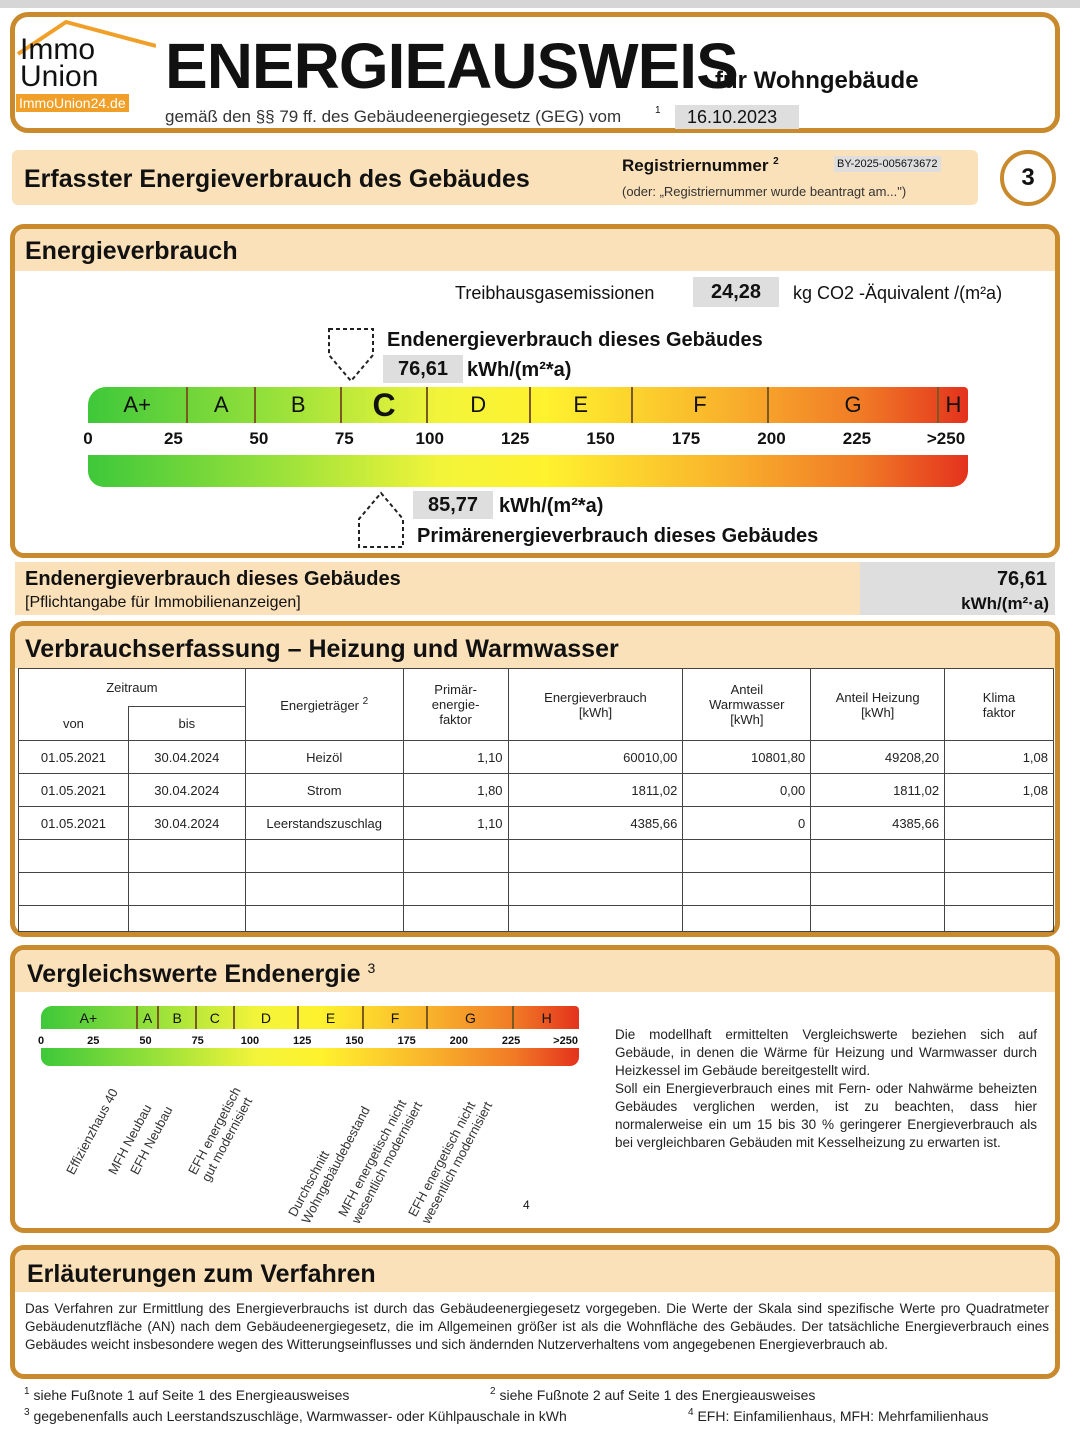 The image size is (1080, 1440). I want to click on primary-energy-arrow-icon, so click(381, 519).